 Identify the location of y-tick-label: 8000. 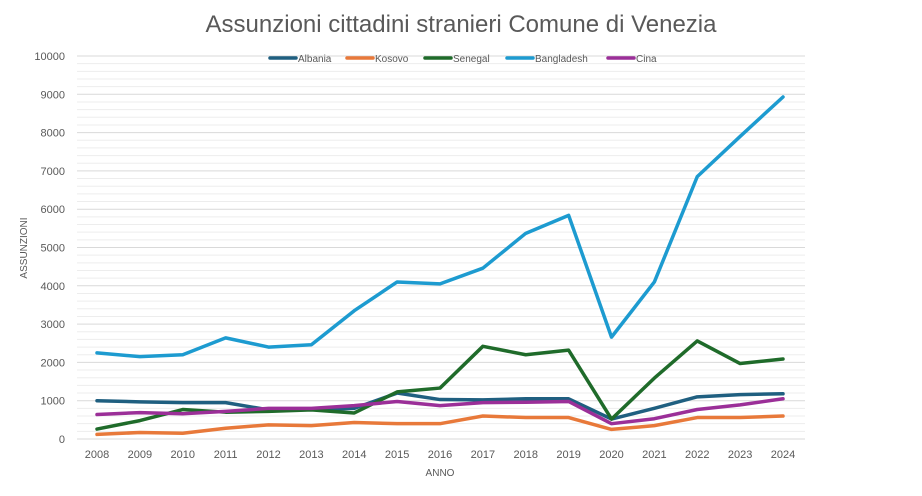
(53, 134).